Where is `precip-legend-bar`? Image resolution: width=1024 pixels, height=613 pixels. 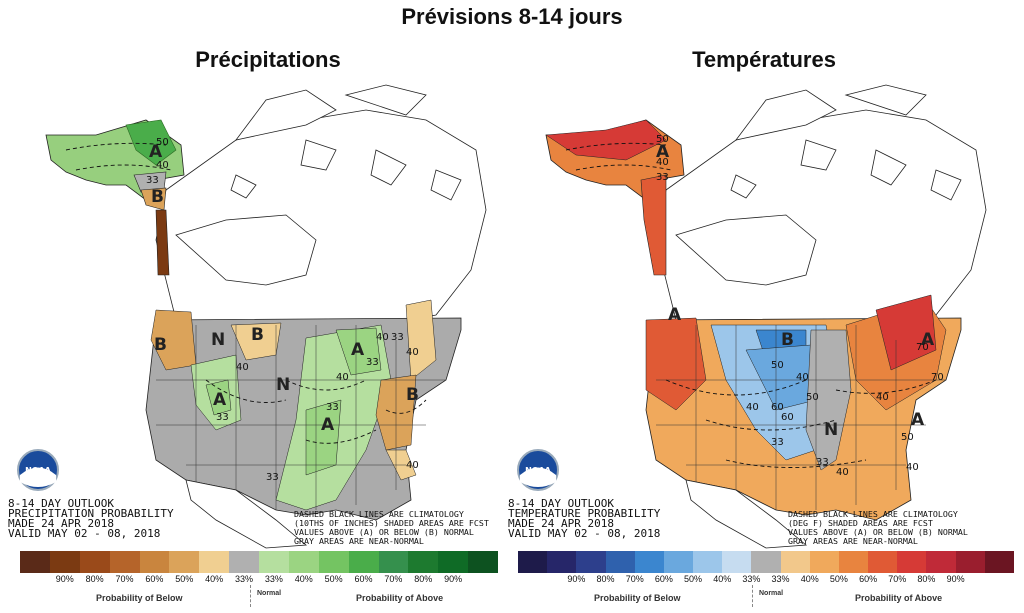
precip-legend-bar is located at coordinates (259, 562).